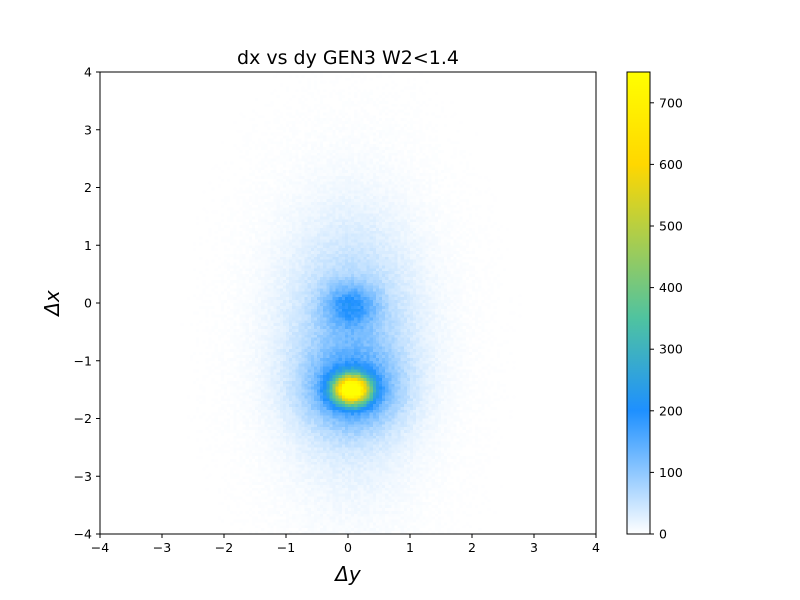  I want to click on y-tick-label: 1, so click(88, 245).